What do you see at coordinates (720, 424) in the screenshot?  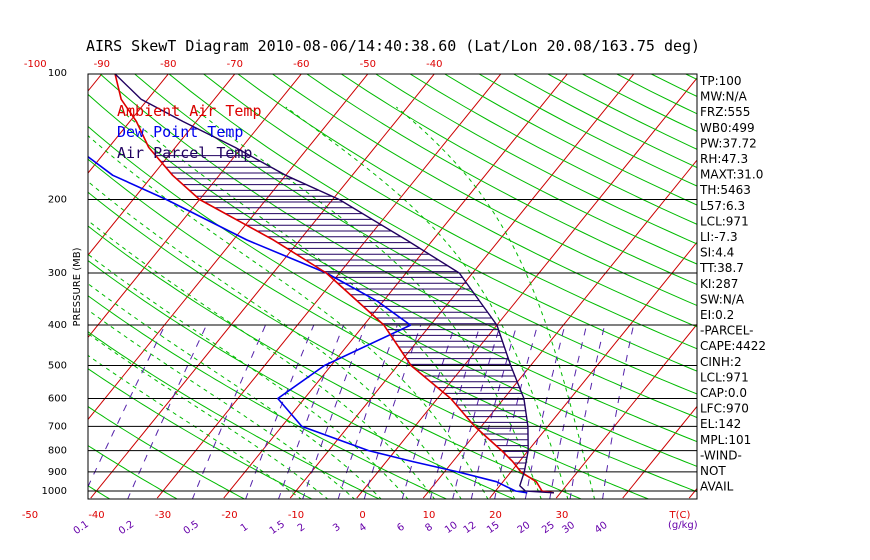 I see `index-entry: EL:142` at bounding box center [720, 424].